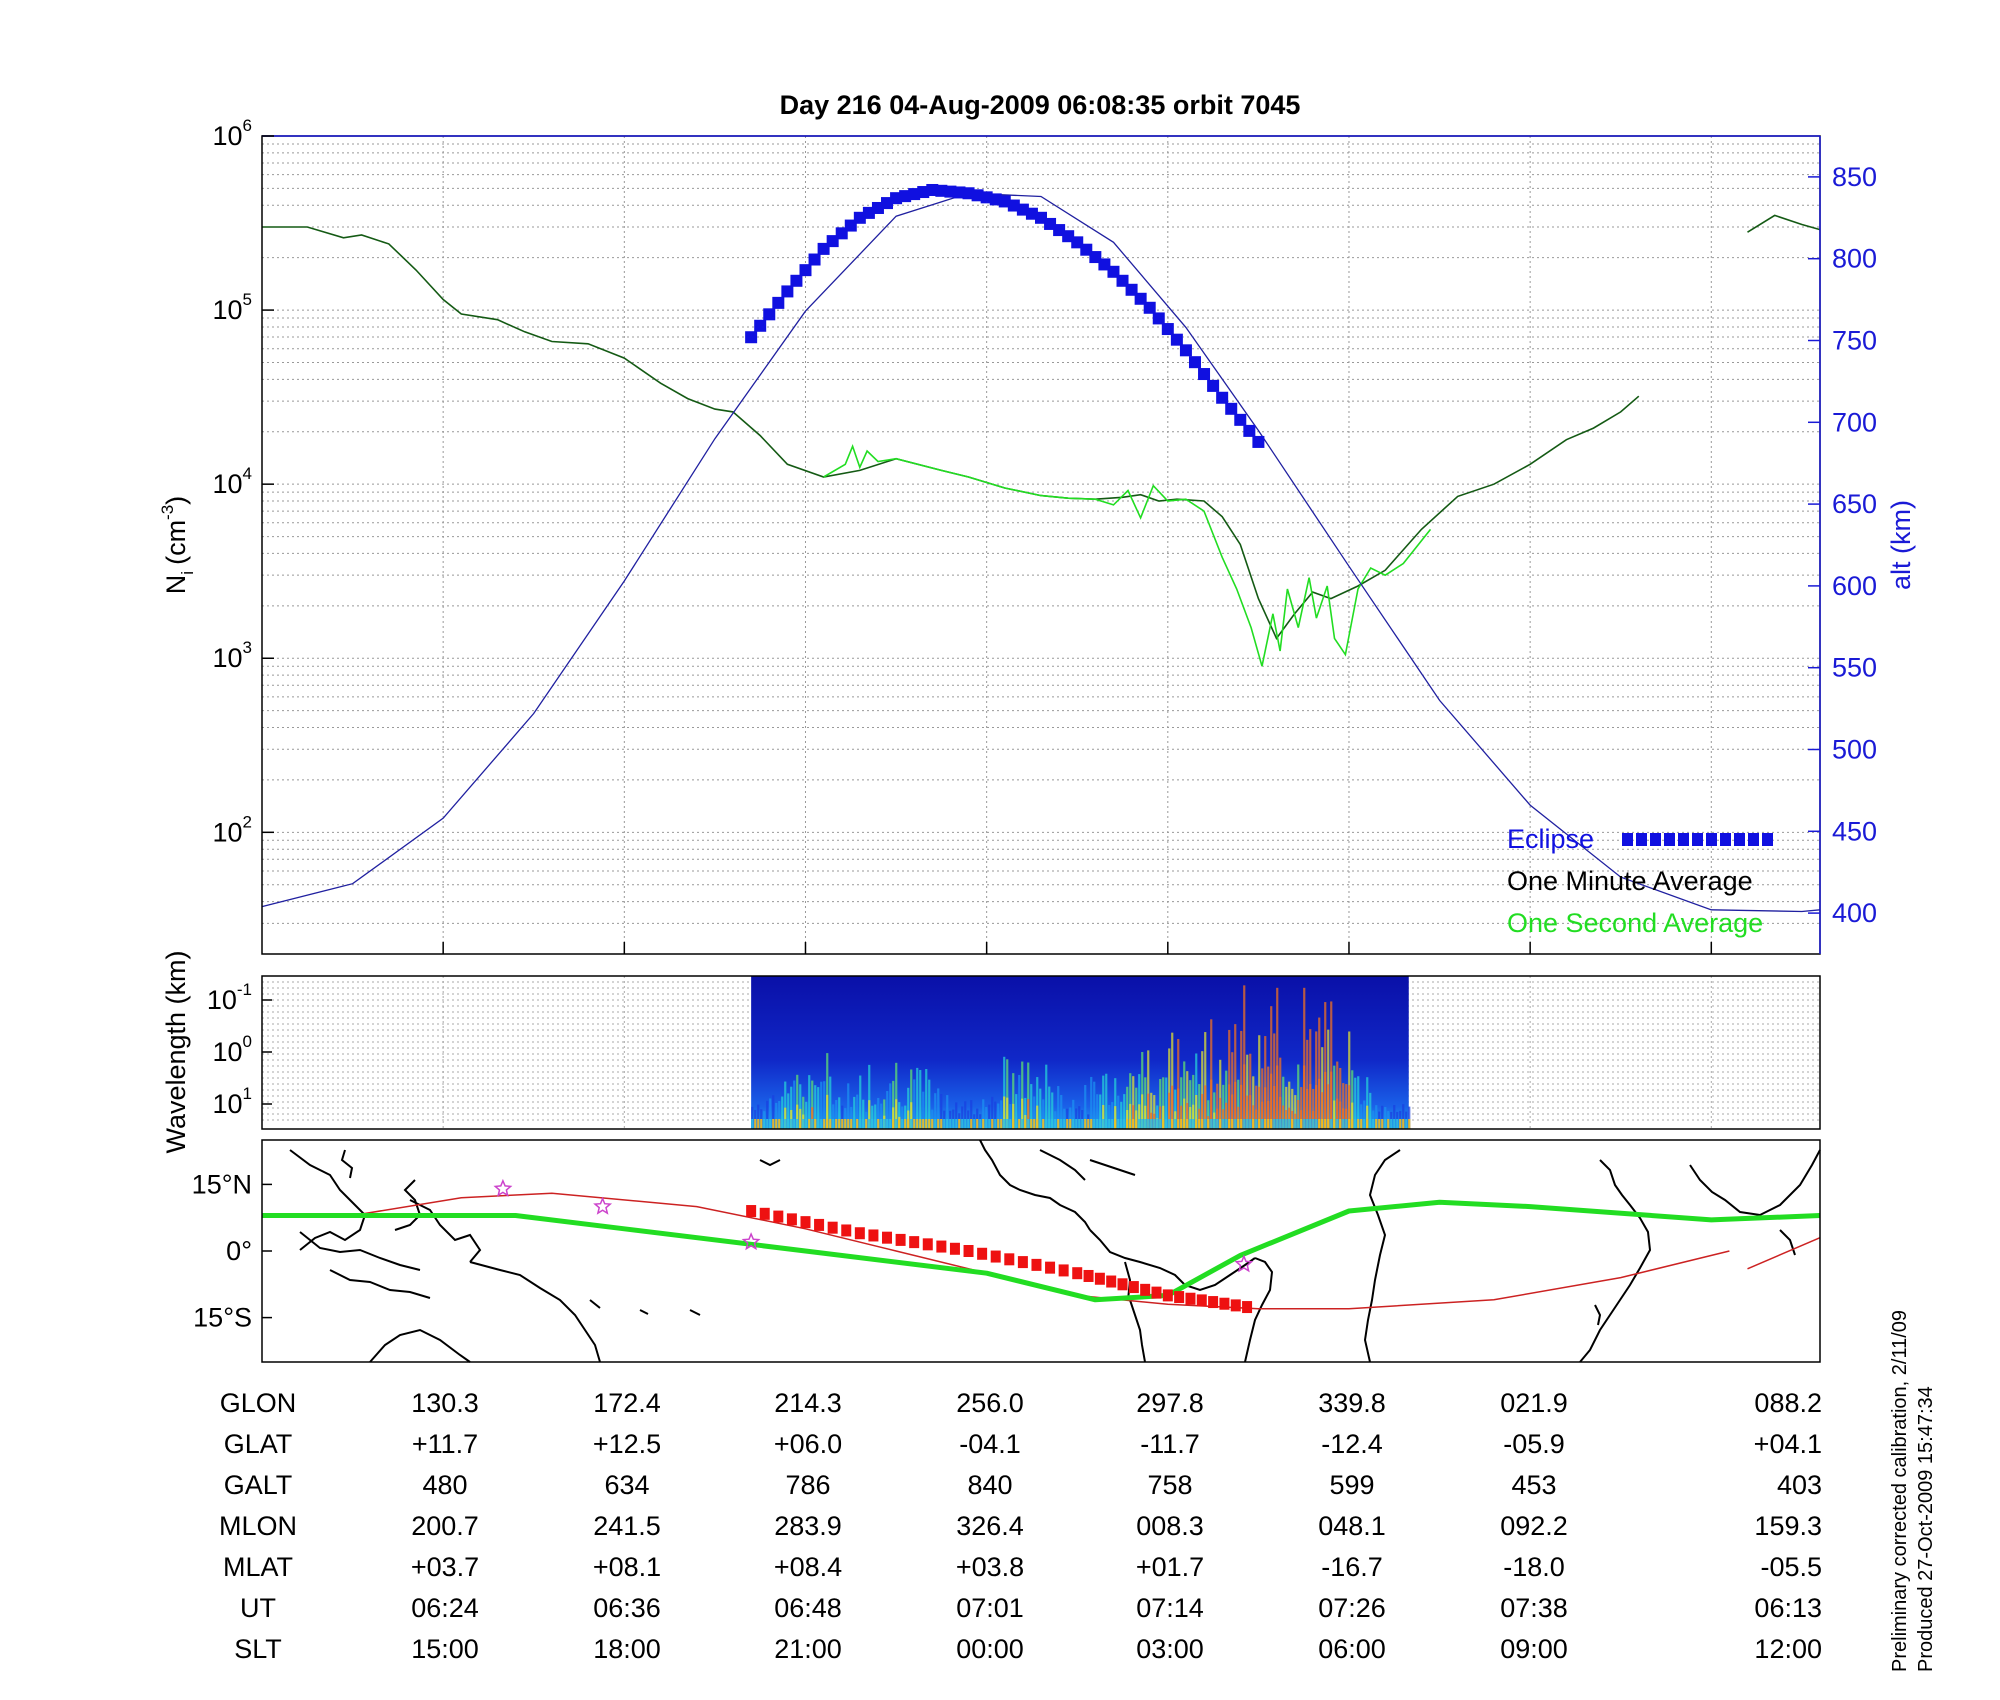 Image resolution: width=2000 pixels, height=1700 pixels. Describe the element at coordinates (627, 1649) in the screenshot. I see `table-cell: 18:00` at that location.